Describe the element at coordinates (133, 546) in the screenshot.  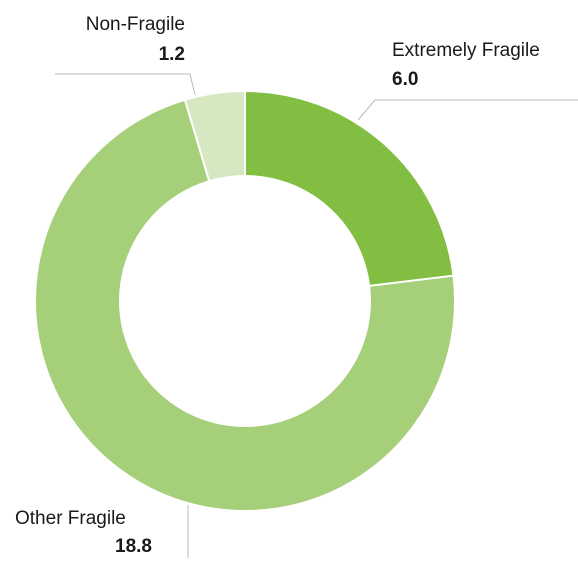
I see `slice-value: 18.8` at that location.